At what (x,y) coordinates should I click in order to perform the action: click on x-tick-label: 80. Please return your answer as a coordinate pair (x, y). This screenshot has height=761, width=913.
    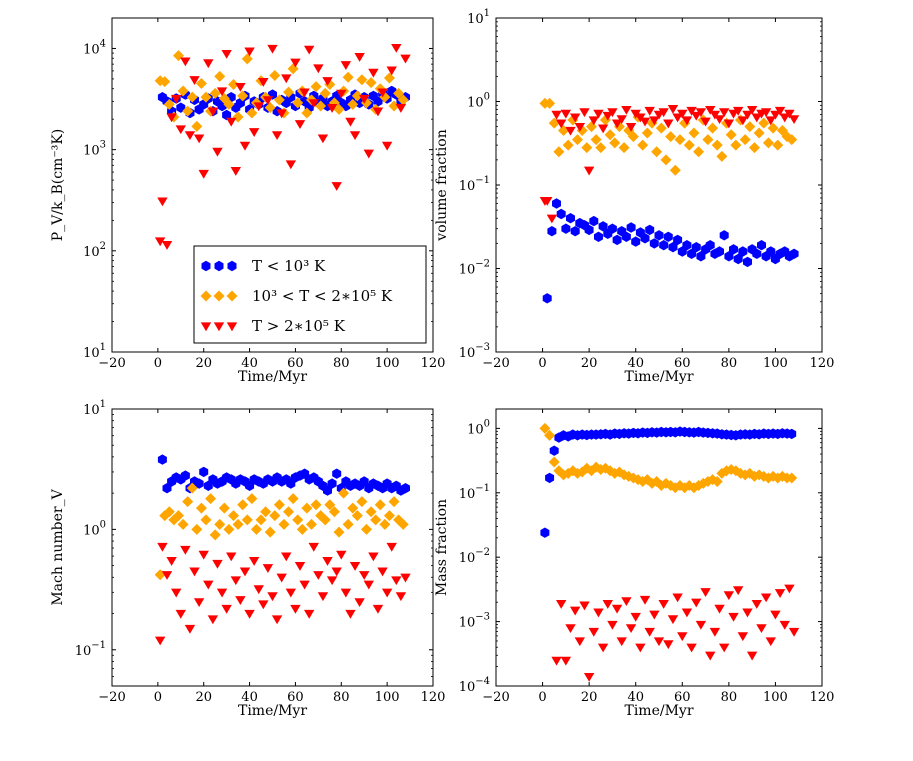
    Looking at the image, I should click on (341, 363).